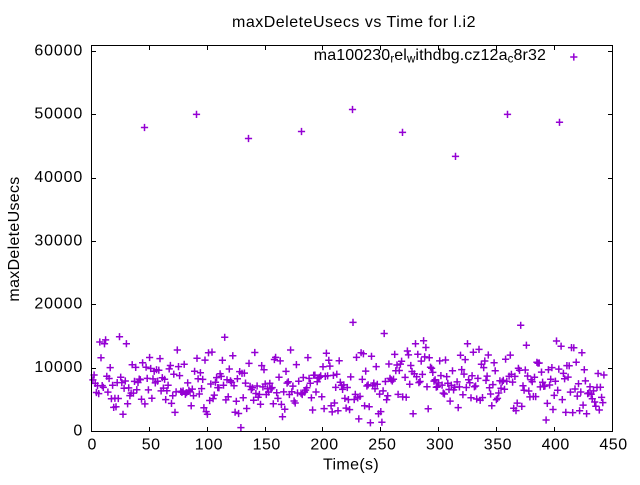 This screenshot has height=485, width=640. What do you see at coordinates (209, 444) in the screenshot?
I see `svg-text: 100` at bounding box center [209, 444].